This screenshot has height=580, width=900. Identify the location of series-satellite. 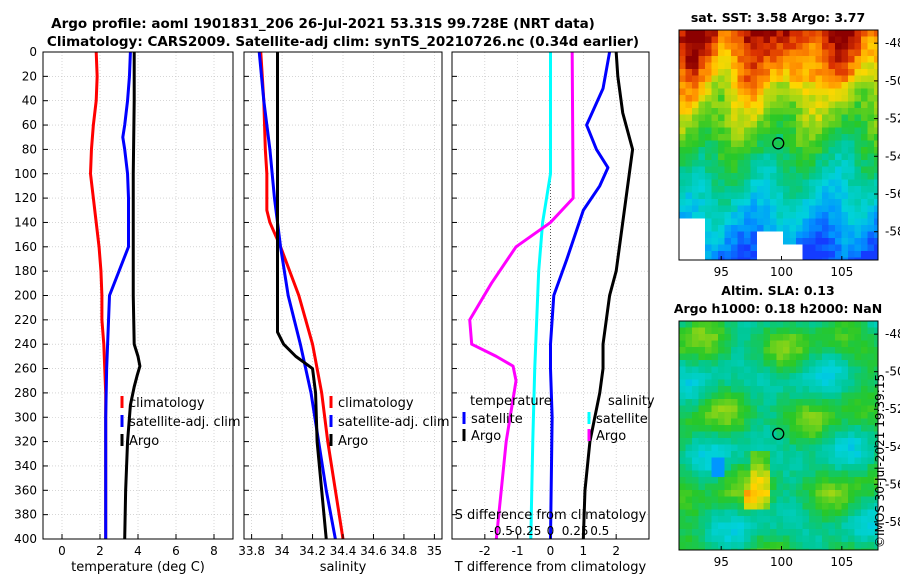
(540, 296).